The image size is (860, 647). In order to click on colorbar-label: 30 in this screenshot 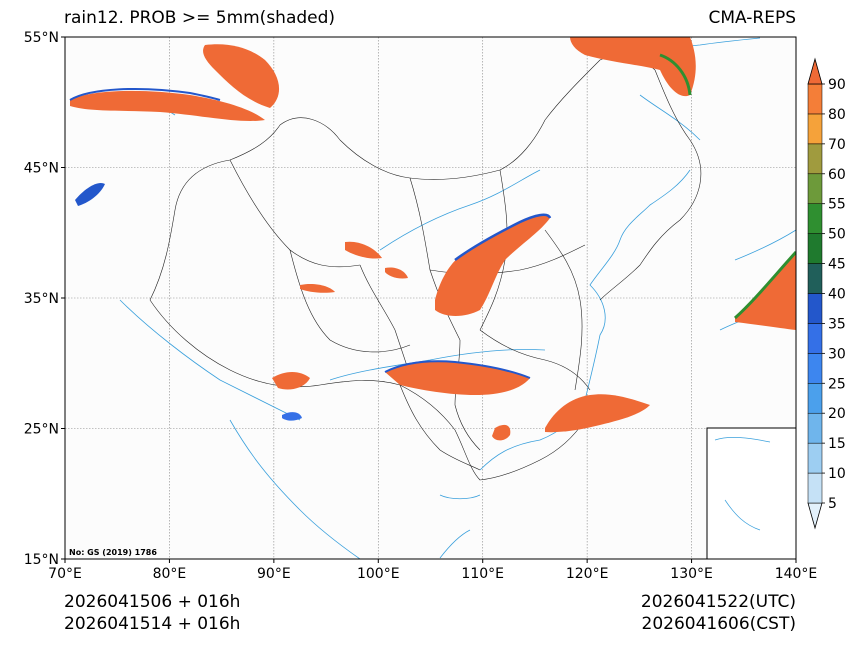, I will do `click(837, 354)`.